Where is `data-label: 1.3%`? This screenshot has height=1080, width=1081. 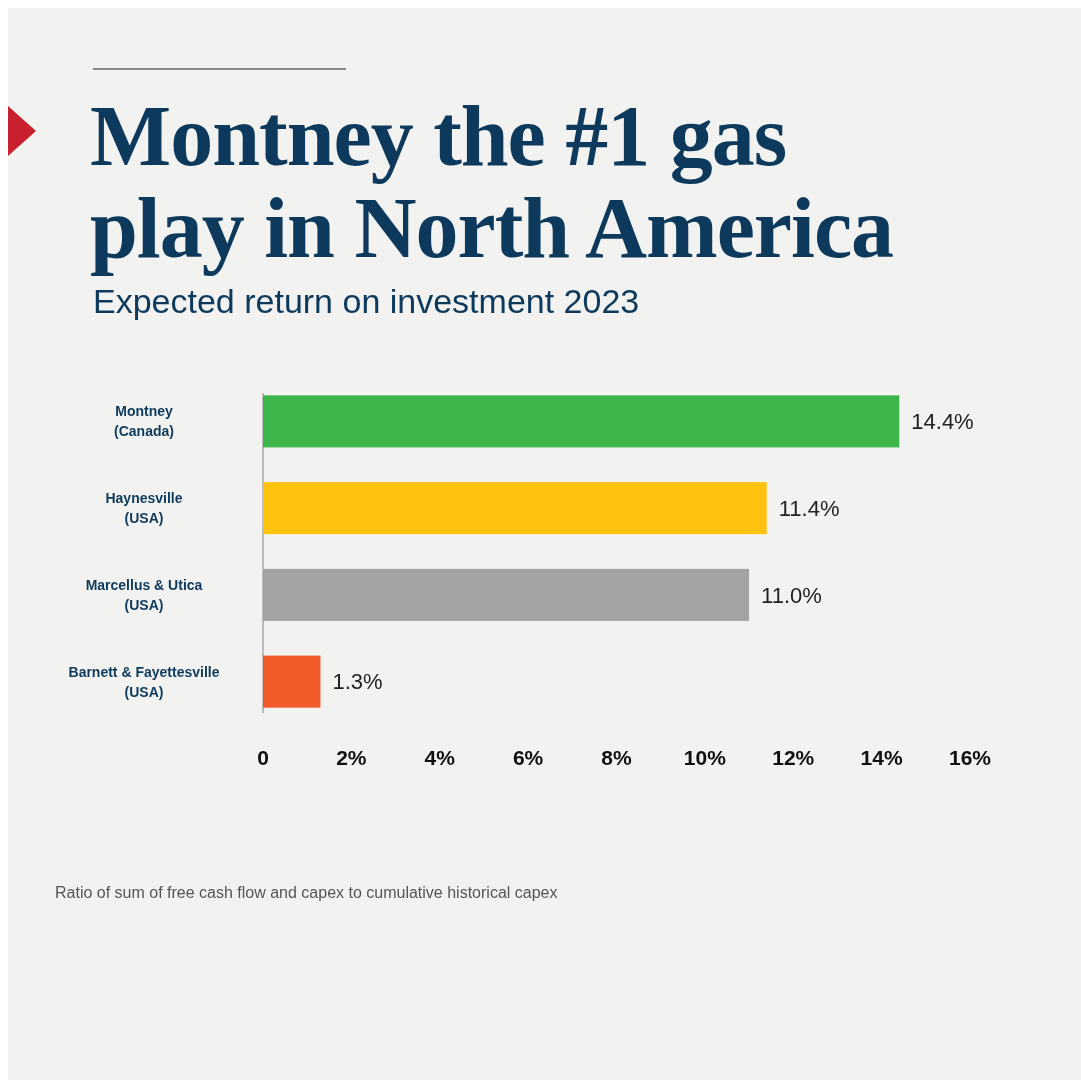 data-label: 1.3% is located at coordinates (357, 682).